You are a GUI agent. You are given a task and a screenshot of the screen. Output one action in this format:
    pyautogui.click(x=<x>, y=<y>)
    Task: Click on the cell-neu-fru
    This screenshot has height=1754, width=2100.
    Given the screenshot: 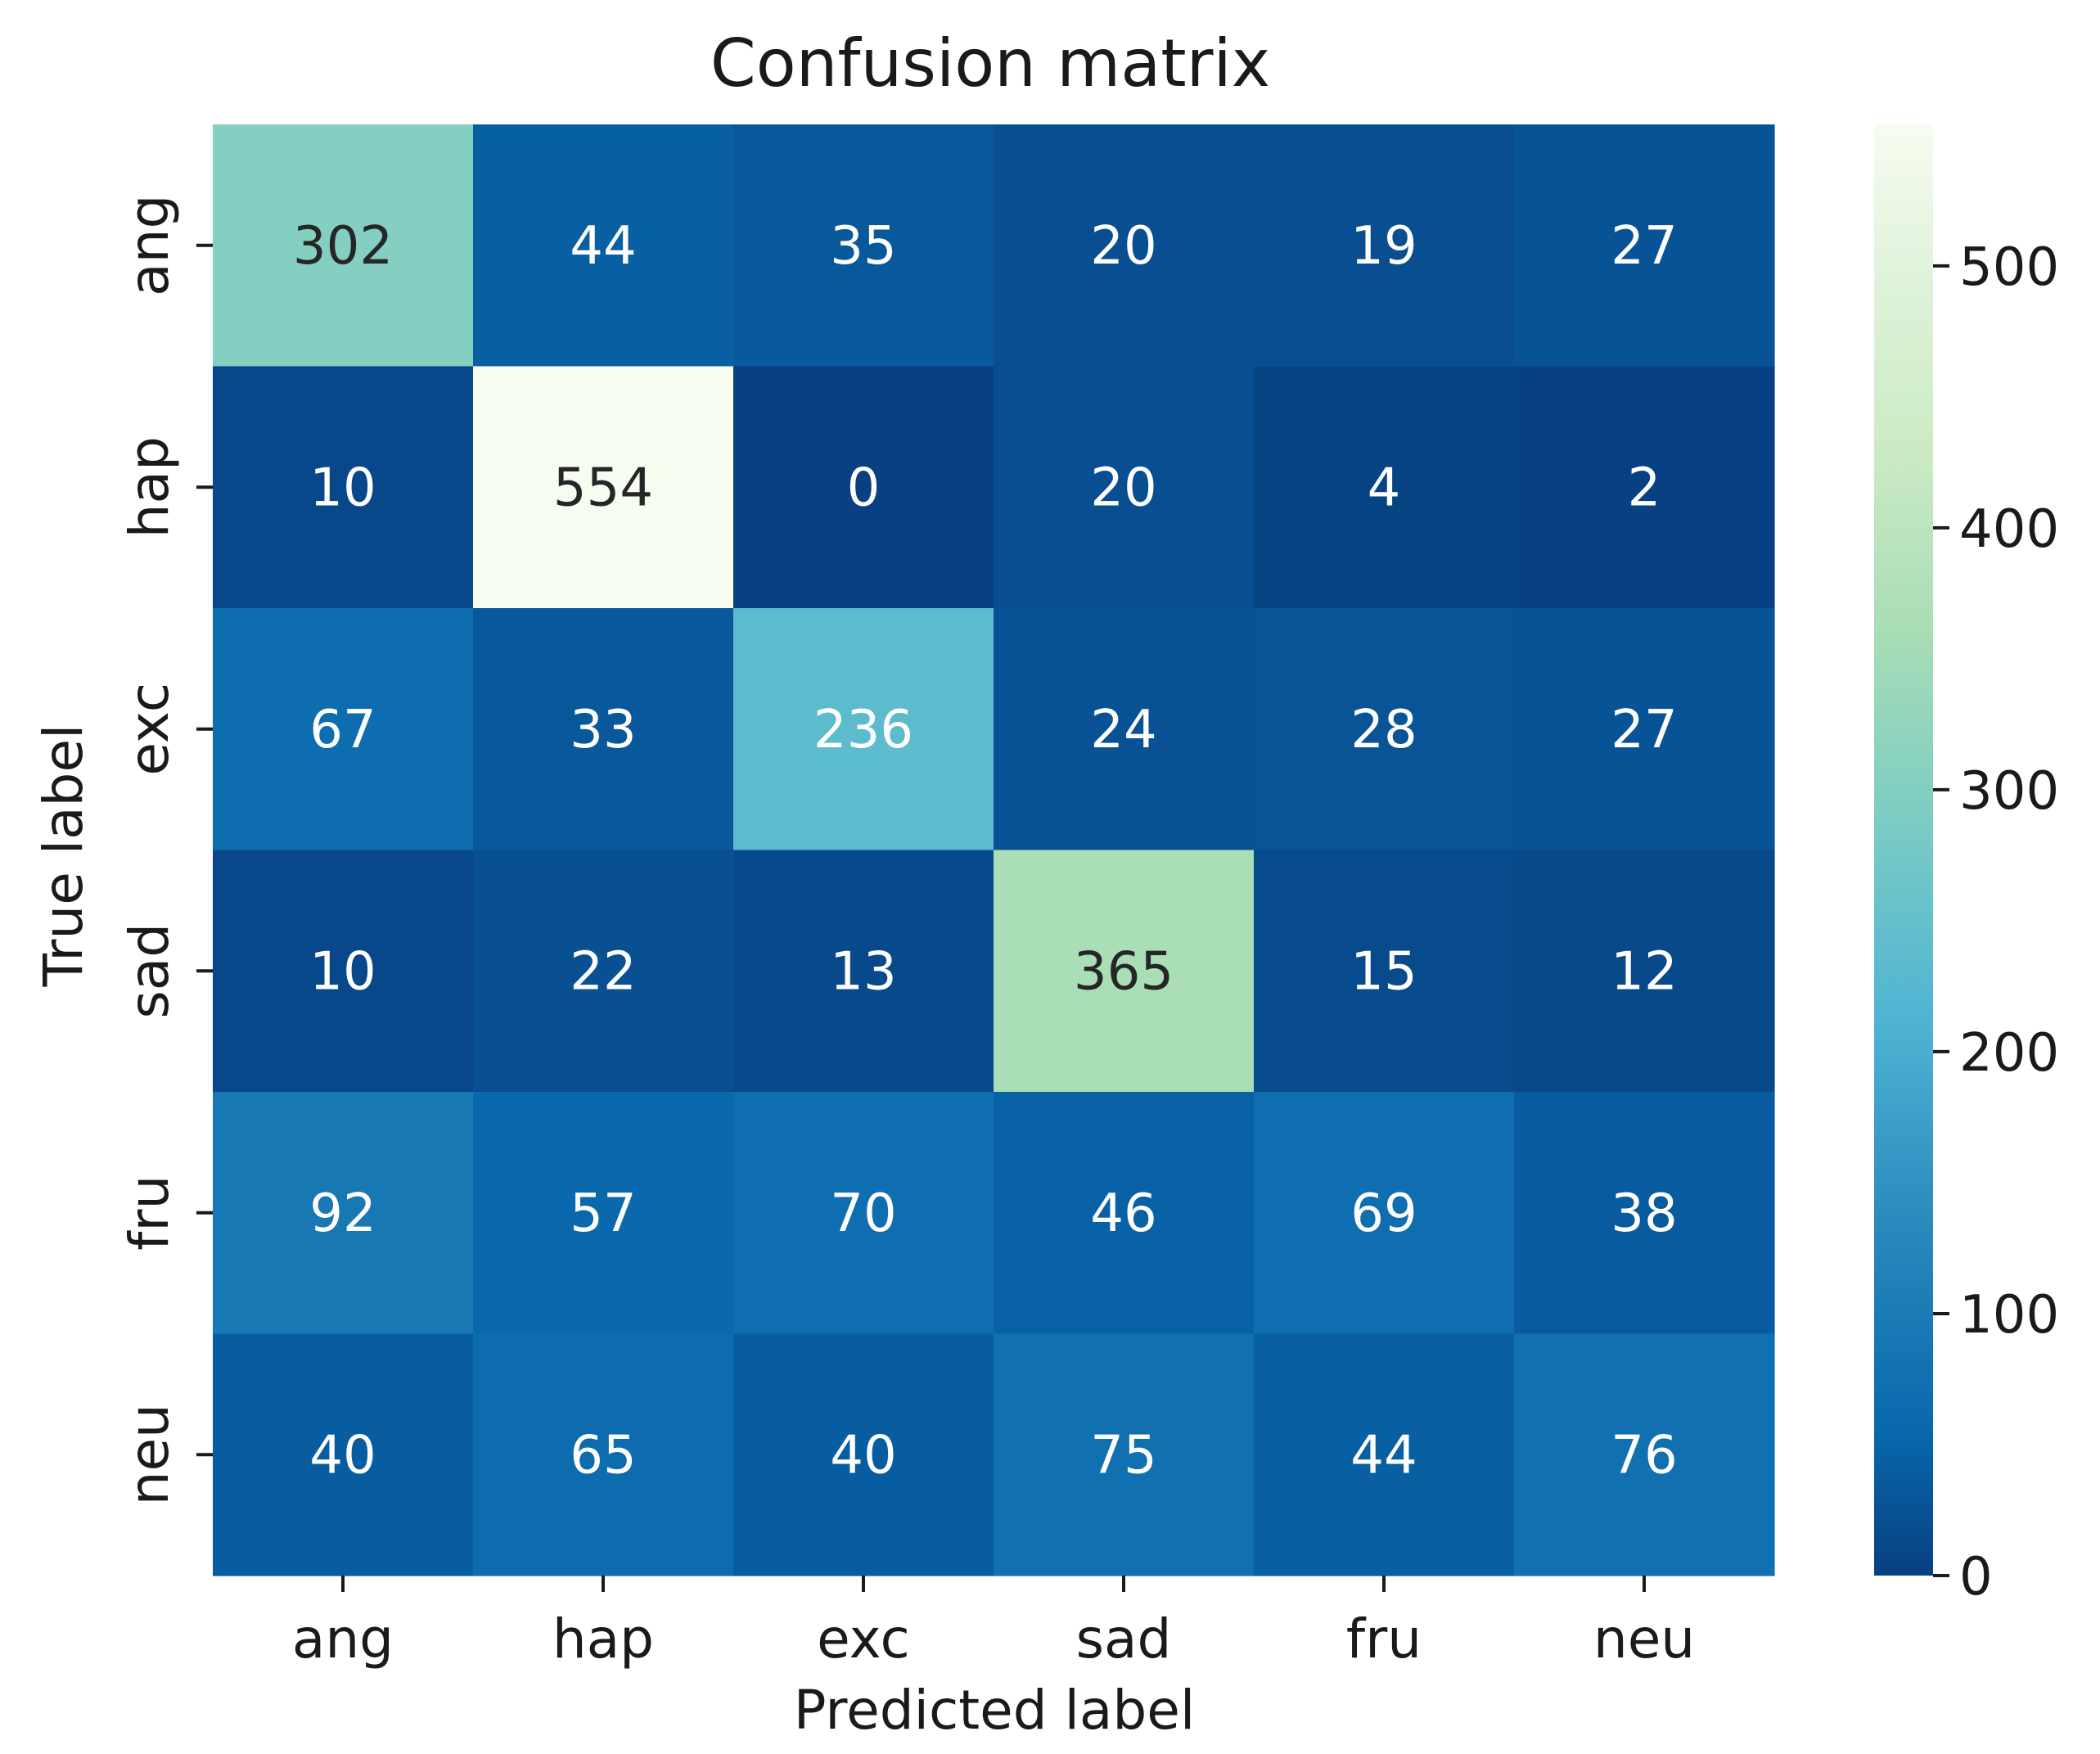 What is the action you would take?
    pyautogui.click(x=1384, y=1454)
    